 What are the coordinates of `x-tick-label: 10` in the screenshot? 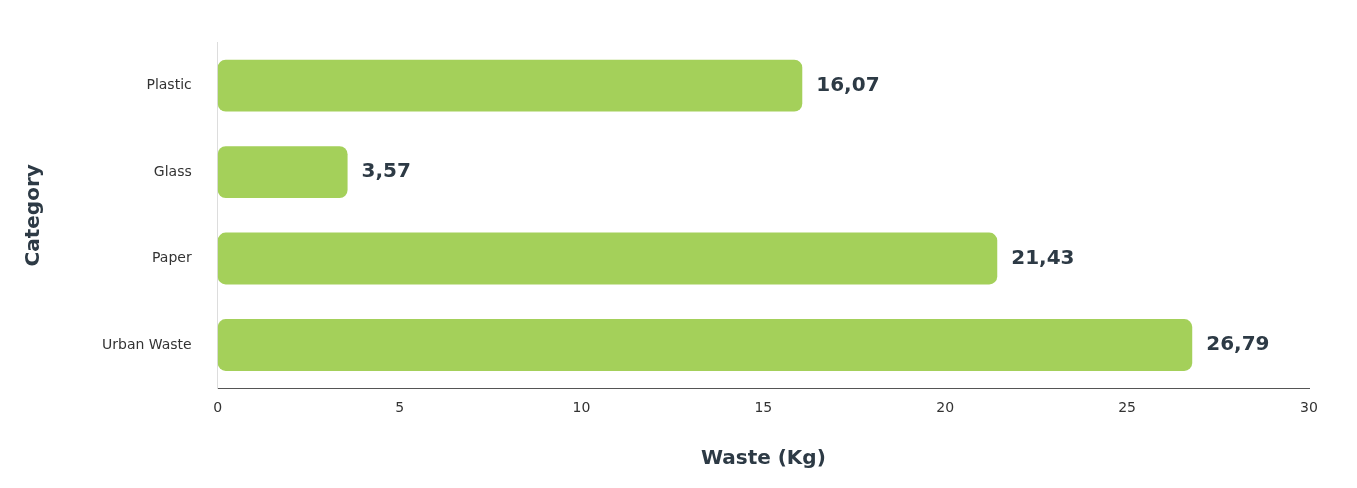 It's located at (581, 407).